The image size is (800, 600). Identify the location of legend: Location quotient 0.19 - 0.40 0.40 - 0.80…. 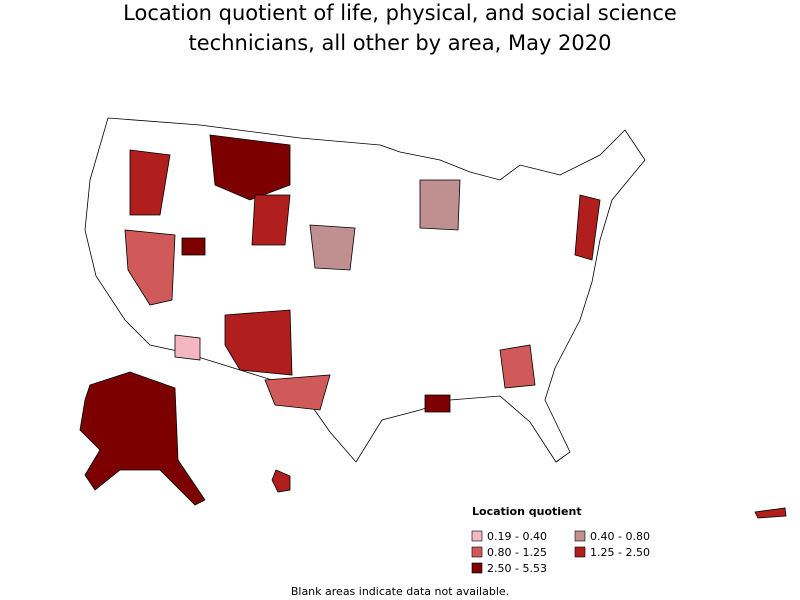
(560, 540).